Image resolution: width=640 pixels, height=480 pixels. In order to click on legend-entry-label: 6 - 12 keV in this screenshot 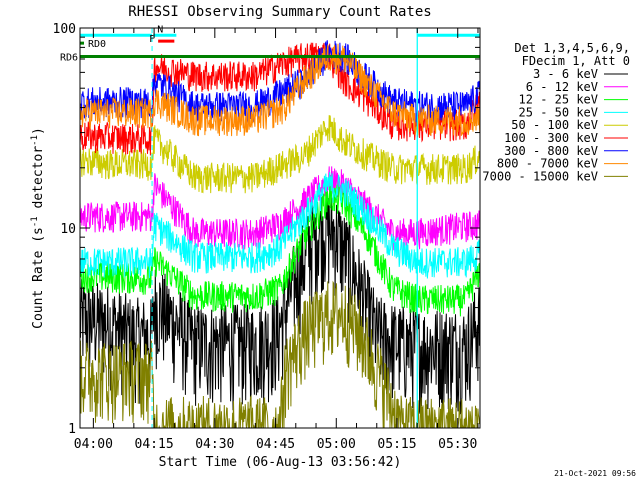, I will do `click(562, 87)`.